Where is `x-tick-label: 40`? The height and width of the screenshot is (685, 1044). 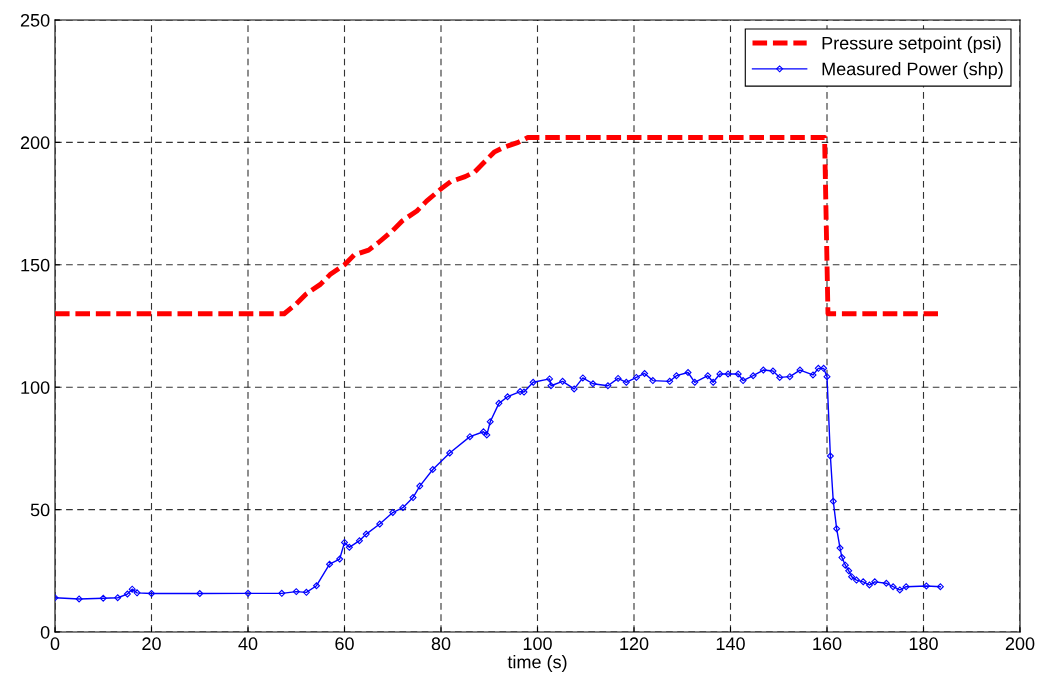 x-tick-label: 40 is located at coordinates (248, 644).